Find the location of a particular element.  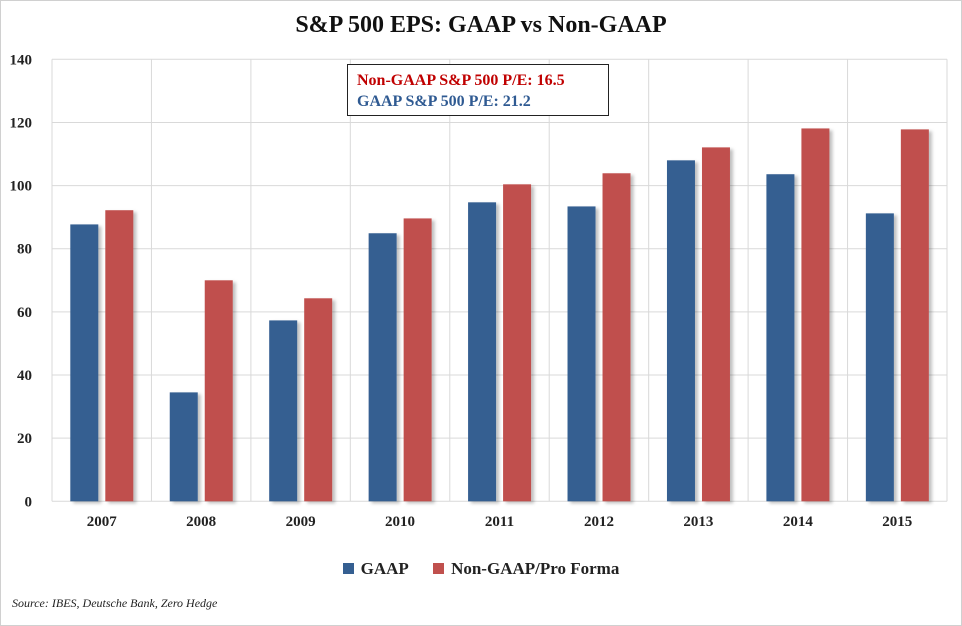

bar-gaap-2011 is located at coordinates (482, 352).